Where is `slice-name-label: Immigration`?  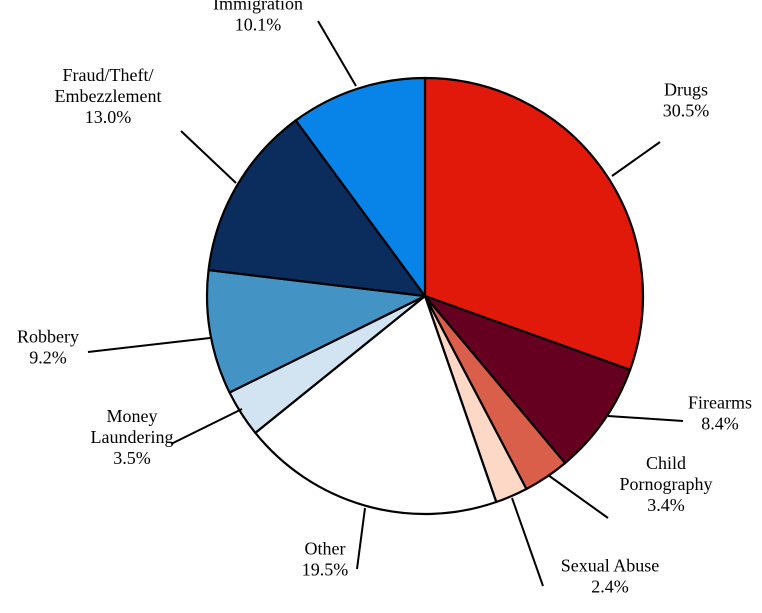
slice-name-label: Immigration is located at coordinates (258, 7).